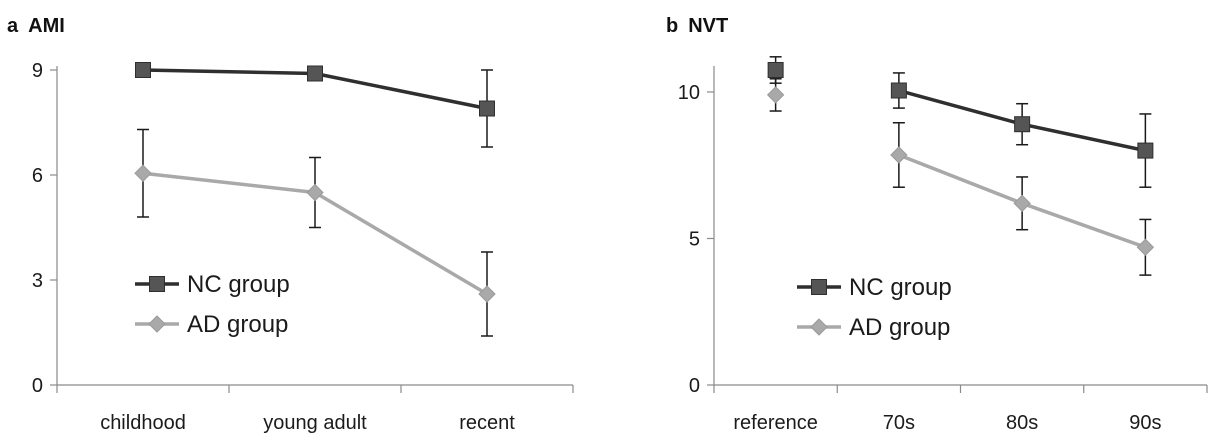 This screenshot has width=1215, height=434. Describe the element at coordinates (1145, 423) in the screenshot. I see `x-tick-label: 90s` at that location.